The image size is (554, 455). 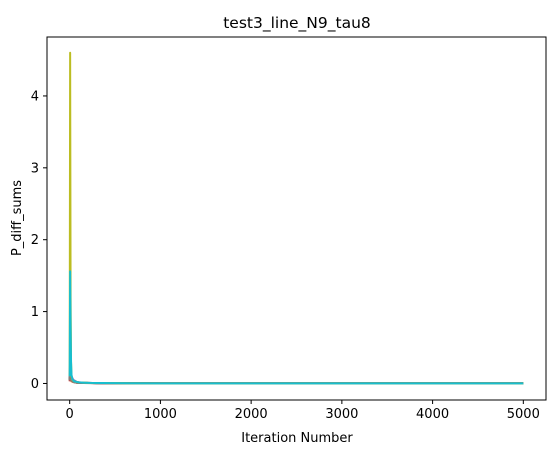 What do you see at coordinates (35, 96) in the screenshot?
I see `y-tick-label: 4` at bounding box center [35, 96].